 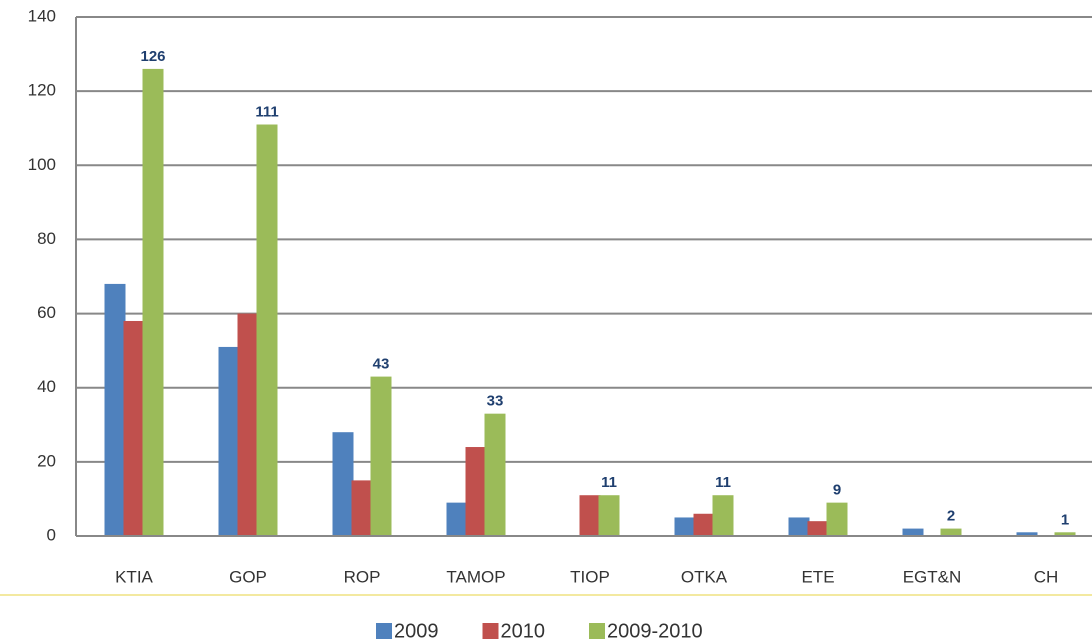 I want to click on value-label: 2, so click(x=951, y=516).